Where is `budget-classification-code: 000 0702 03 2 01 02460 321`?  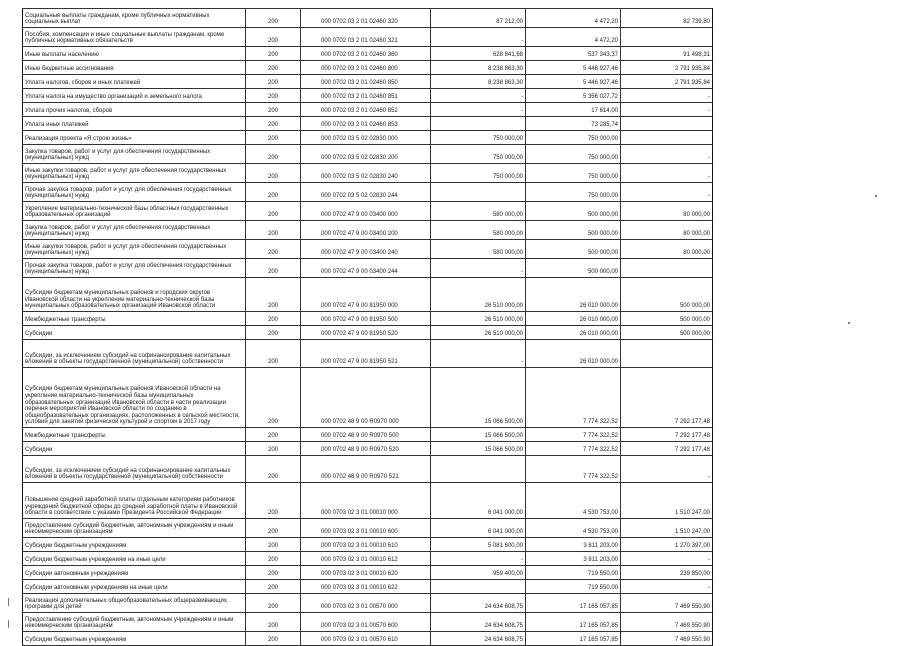 budget-classification-code: 000 0702 03 2 01 02460 321 is located at coordinates (365, 37).